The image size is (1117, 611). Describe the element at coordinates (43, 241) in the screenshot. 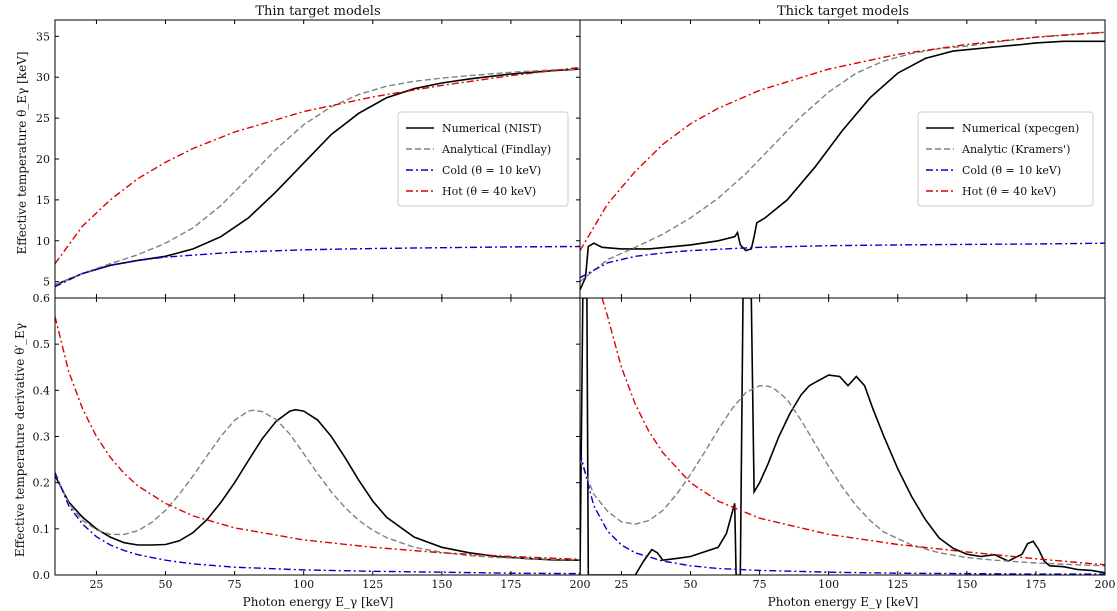

I see `y-tick-label: 10` at that location.